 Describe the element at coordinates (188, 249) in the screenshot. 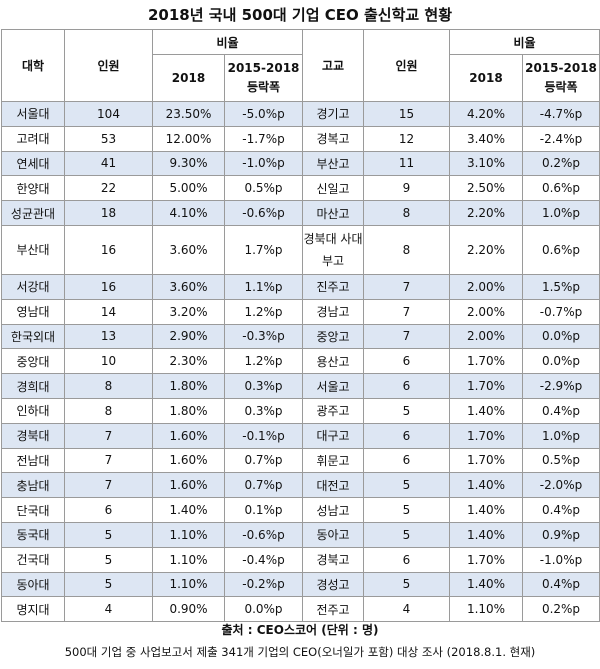

I see `univ-ratio-2018: 3.60%` at that location.